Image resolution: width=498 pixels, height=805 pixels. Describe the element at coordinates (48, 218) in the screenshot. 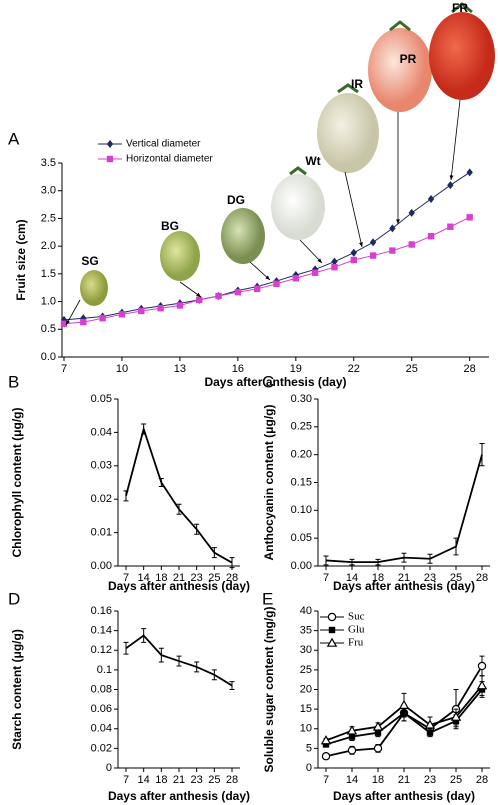

I see `y-tick-label: 2.5` at that location.